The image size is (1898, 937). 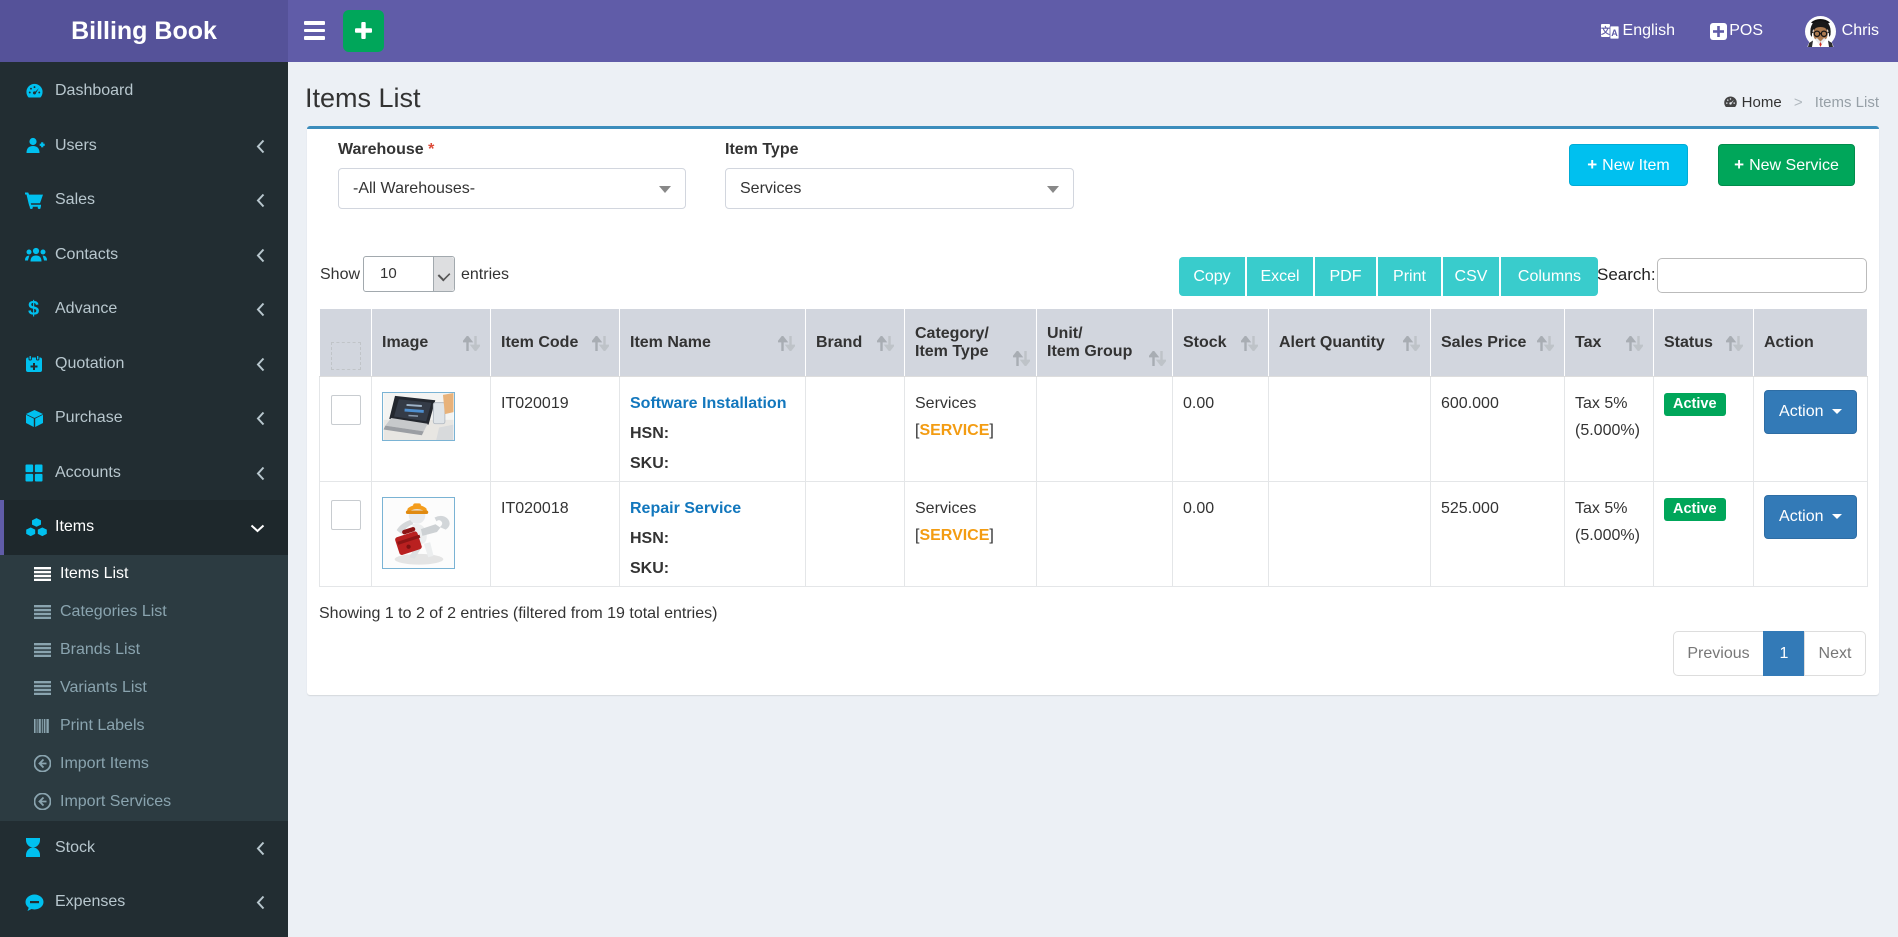 What do you see at coordinates (1605, 30) in the screenshot?
I see `svg-text: 文` at bounding box center [1605, 30].